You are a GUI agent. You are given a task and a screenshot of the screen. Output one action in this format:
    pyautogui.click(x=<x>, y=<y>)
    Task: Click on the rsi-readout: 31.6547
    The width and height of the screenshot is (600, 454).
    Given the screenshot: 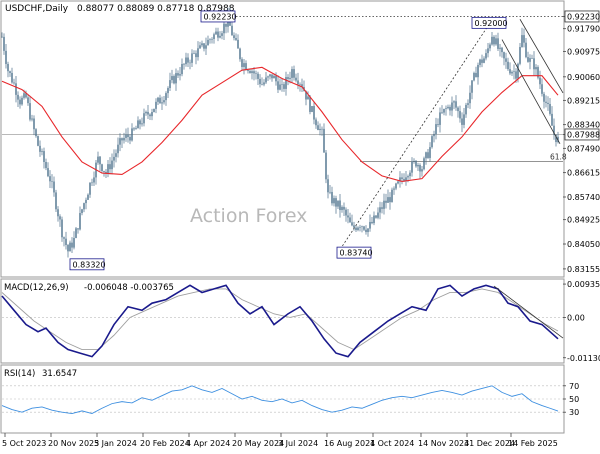 What is the action you would take?
    pyautogui.click(x=59, y=374)
    